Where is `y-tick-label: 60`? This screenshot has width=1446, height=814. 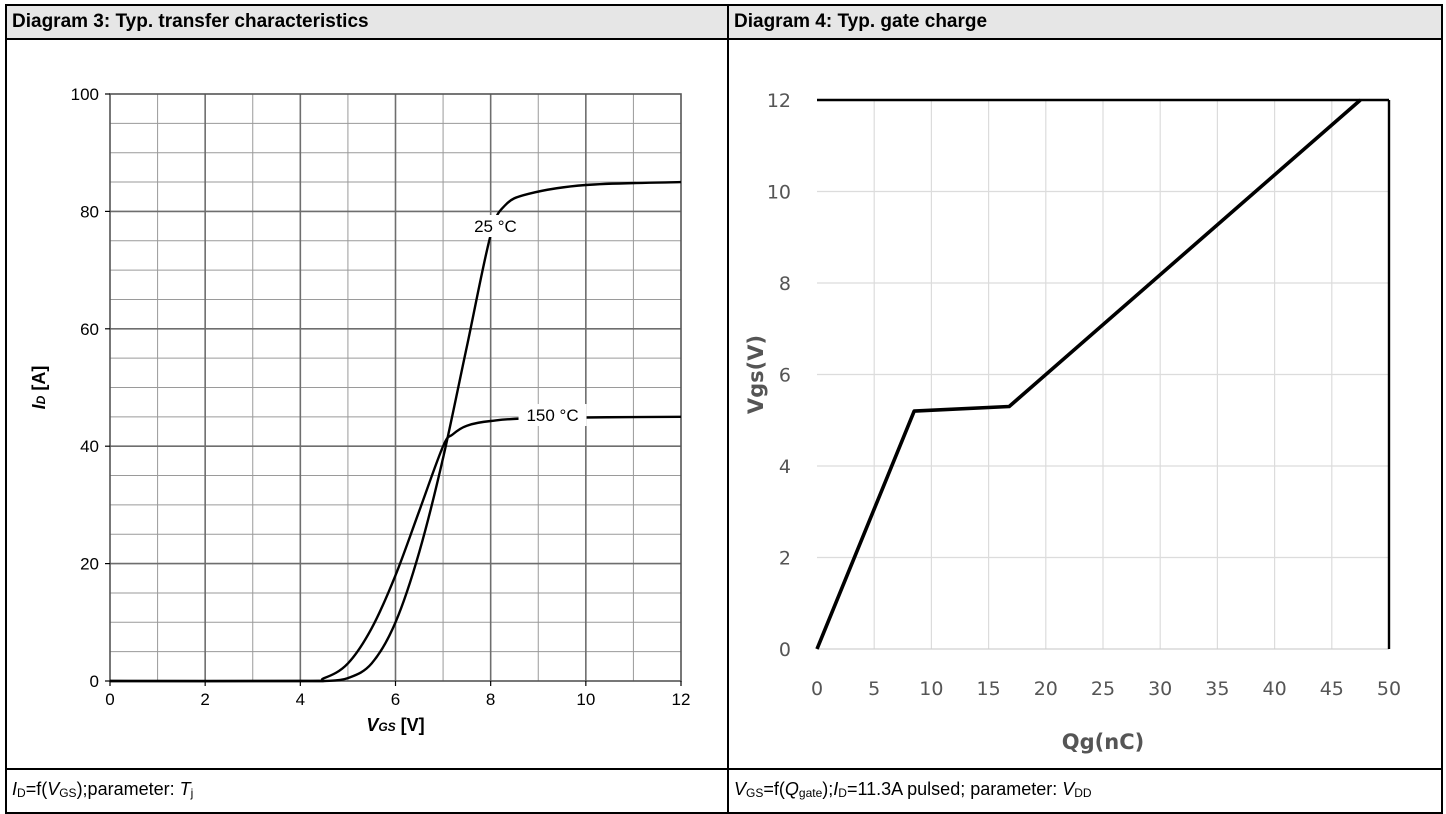
y-tick-label: 60 is located at coordinates (89, 329).